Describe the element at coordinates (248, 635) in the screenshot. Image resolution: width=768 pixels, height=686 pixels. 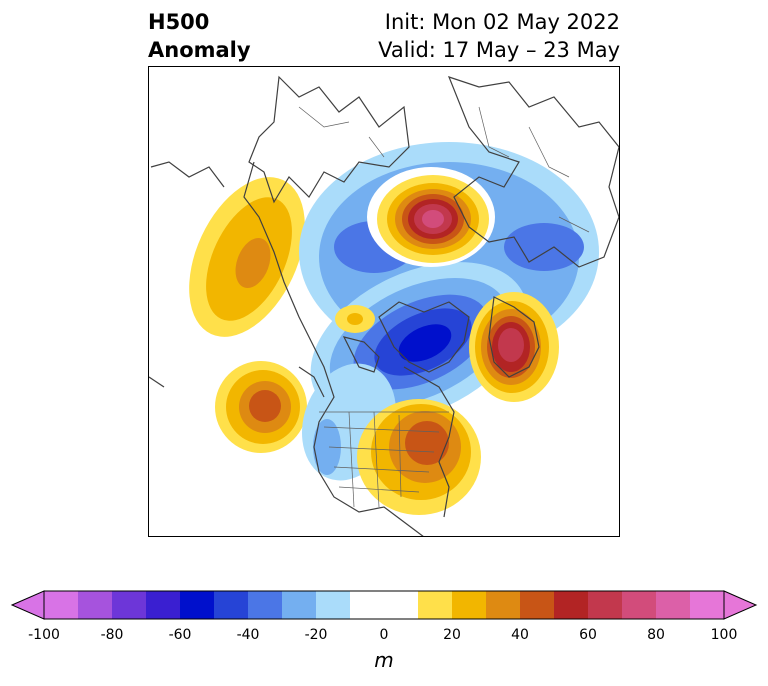
I see `colorbar-tick-label: -40` at that location.